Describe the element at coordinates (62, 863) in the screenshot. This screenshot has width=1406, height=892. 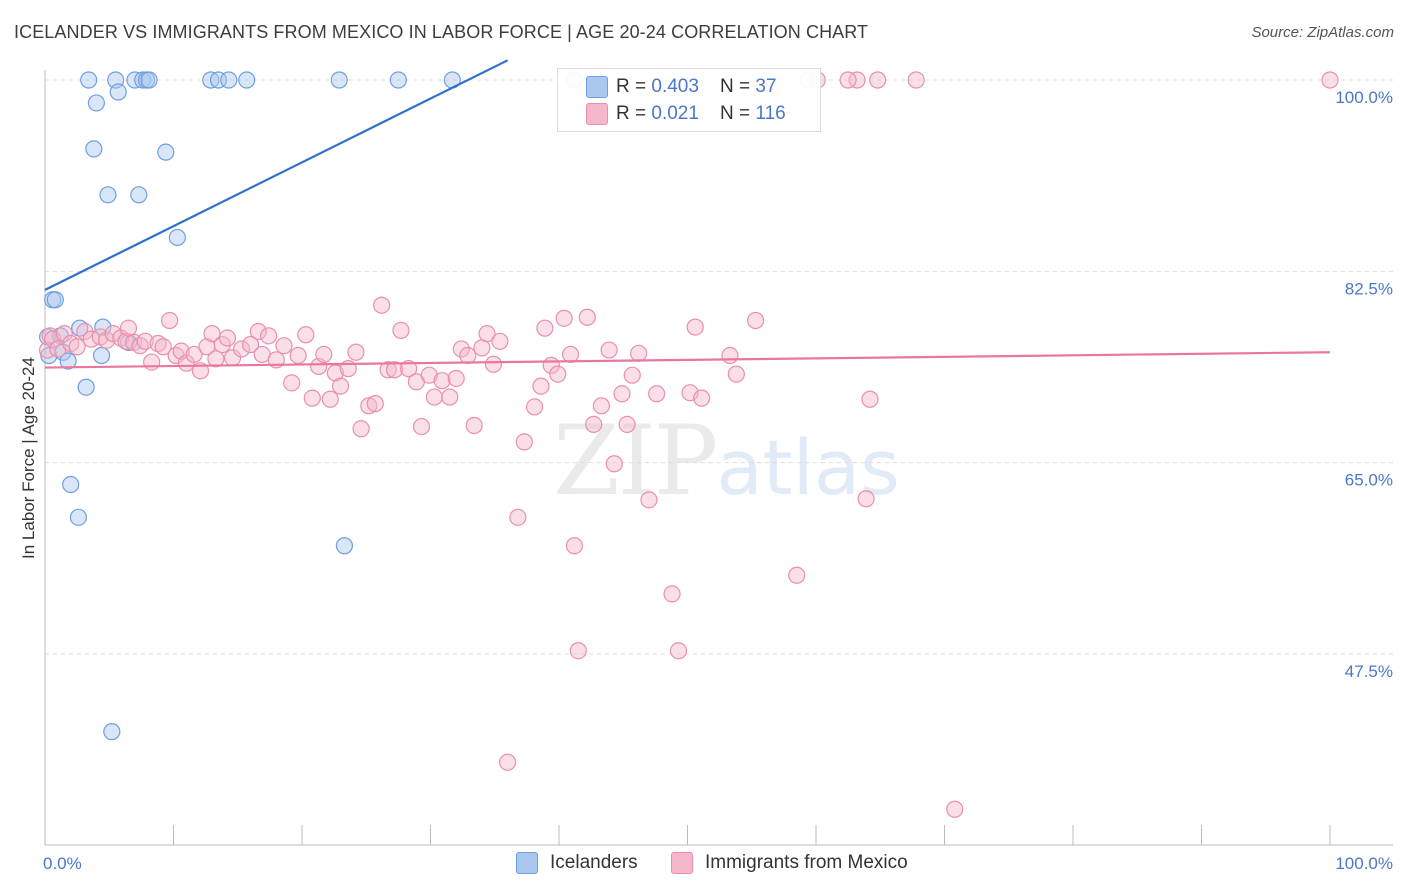
I see `x-tick-label: 0.0%` at that location.